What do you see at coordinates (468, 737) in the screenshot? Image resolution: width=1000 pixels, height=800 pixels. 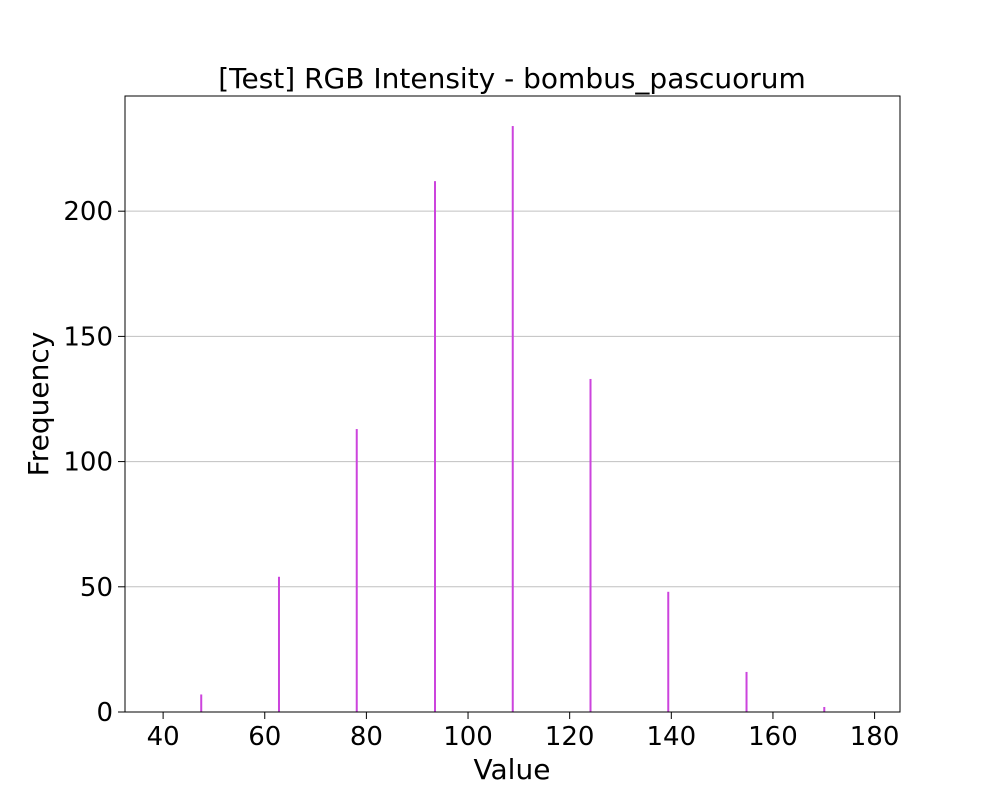 I see `x-tick-label-3: 100` at bounding box center [468, 737].